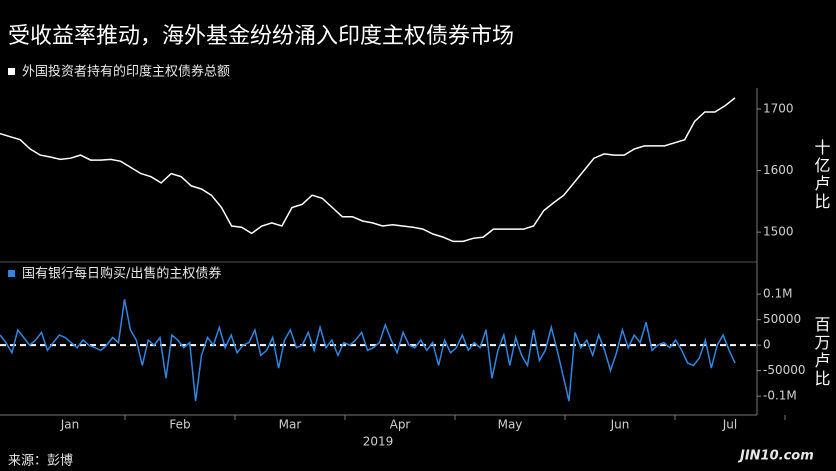 This screenshot has height=471, width=836. I want to click on y-tick-label: 0.1M, so click(777, 294).